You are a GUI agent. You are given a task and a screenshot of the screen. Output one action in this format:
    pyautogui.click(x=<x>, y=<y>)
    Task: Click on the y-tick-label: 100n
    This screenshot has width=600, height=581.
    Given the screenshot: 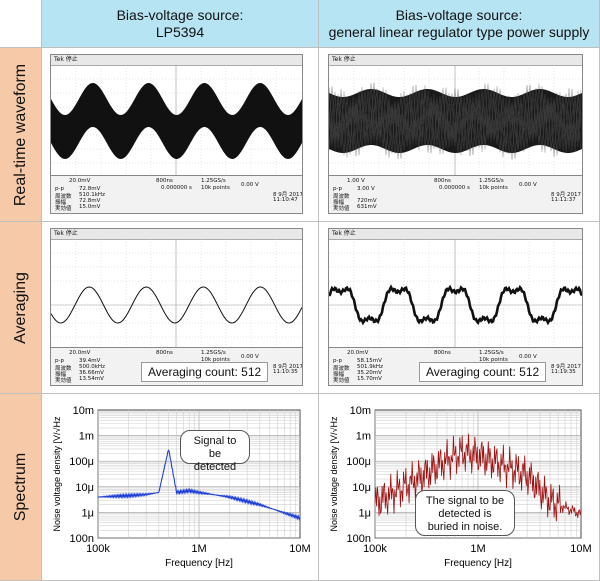 What is the action you would take?
    pyautogui.click(x=359, y=539)
    